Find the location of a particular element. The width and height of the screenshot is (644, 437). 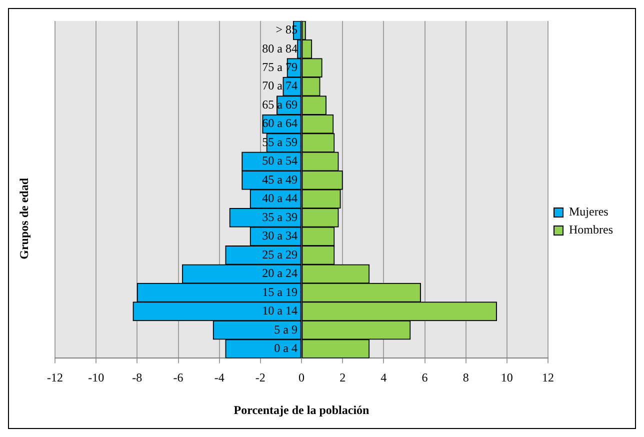

legend-label: Mujeres is located at coordinates (589, 211).